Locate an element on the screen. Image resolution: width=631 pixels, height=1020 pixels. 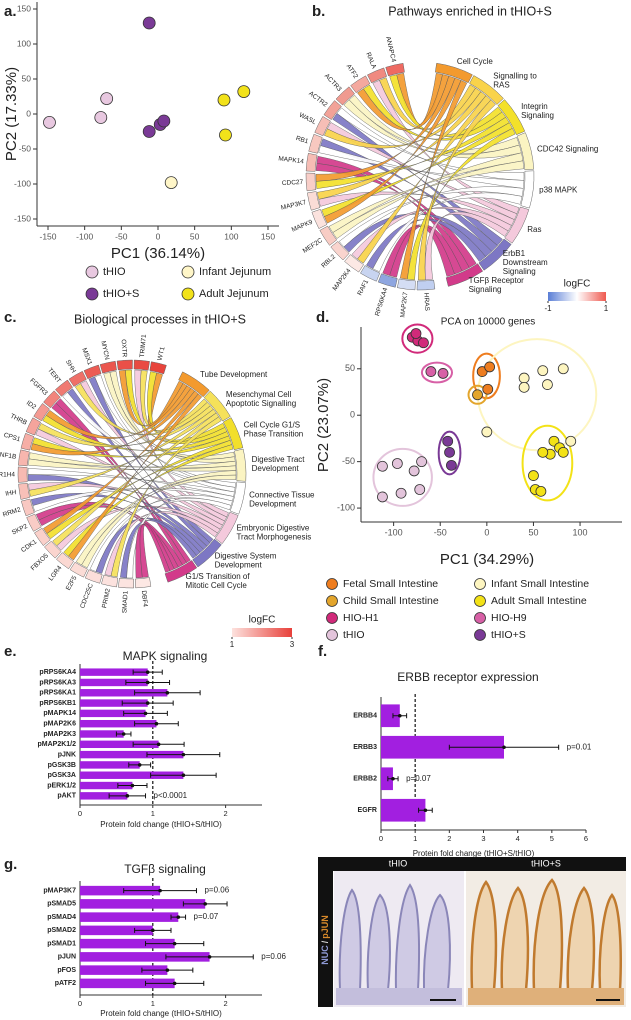
gene-label: WT1 is located at coordinates (161, 353).